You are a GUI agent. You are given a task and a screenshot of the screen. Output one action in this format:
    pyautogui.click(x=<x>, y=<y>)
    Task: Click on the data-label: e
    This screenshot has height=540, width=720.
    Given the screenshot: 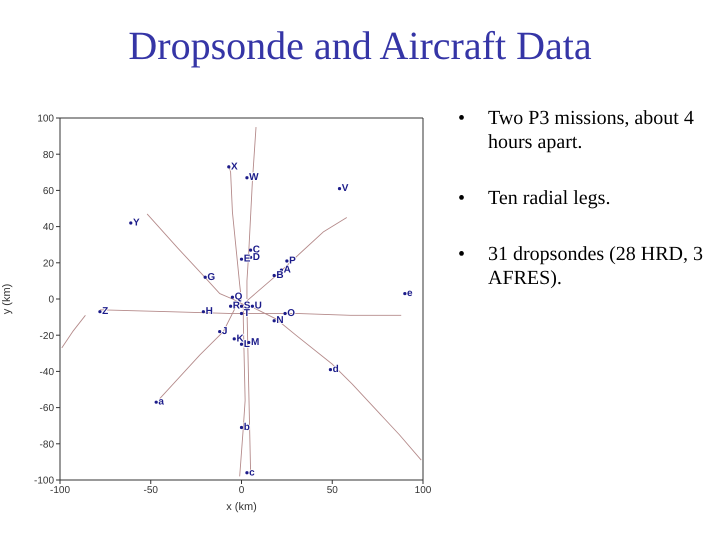 What is the action you would take?
    pyautogui.click(x=410, y=294)
    